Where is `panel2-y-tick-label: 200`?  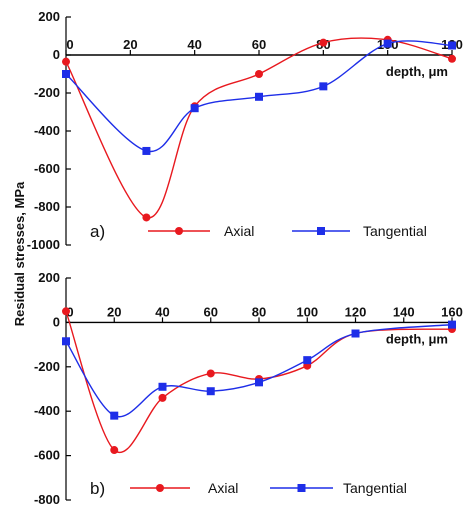
panel2-y-tick-label: 200 is located at coordinates (49, 277).